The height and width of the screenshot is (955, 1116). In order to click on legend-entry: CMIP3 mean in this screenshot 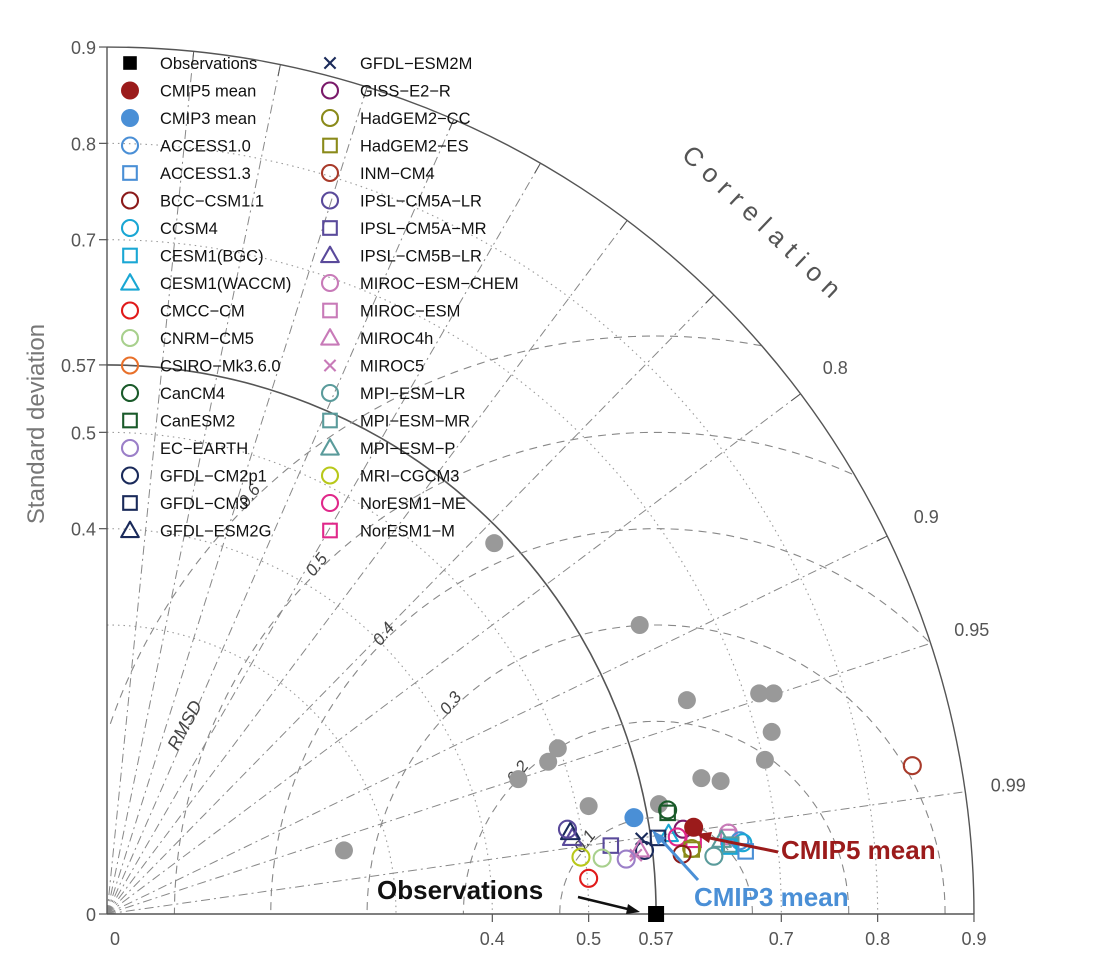, I will do `click(188, 118)`.